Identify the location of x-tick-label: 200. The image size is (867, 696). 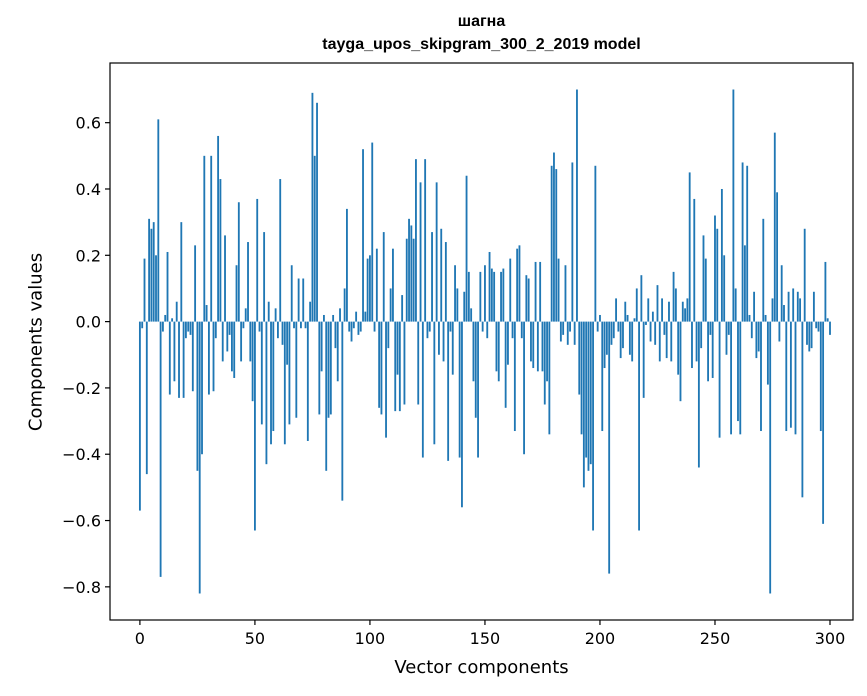
(600, 638).